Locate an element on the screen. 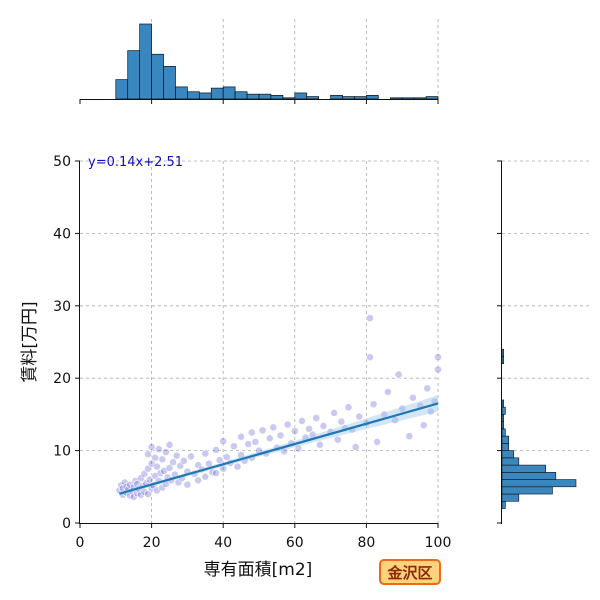 The height and width of the screenshot is (600, 600). y-tick-label: 0 is located at coordinates (66, 524).